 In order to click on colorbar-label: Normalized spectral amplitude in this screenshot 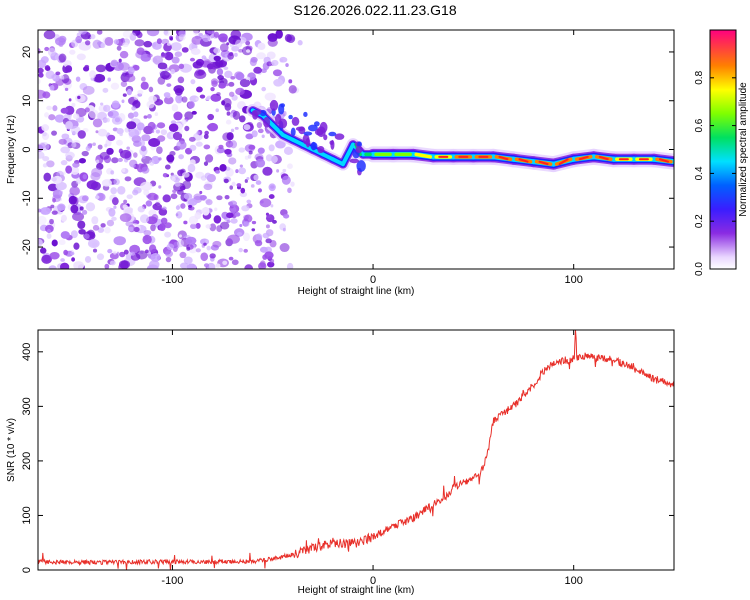, I will do `click(743, 149)`.